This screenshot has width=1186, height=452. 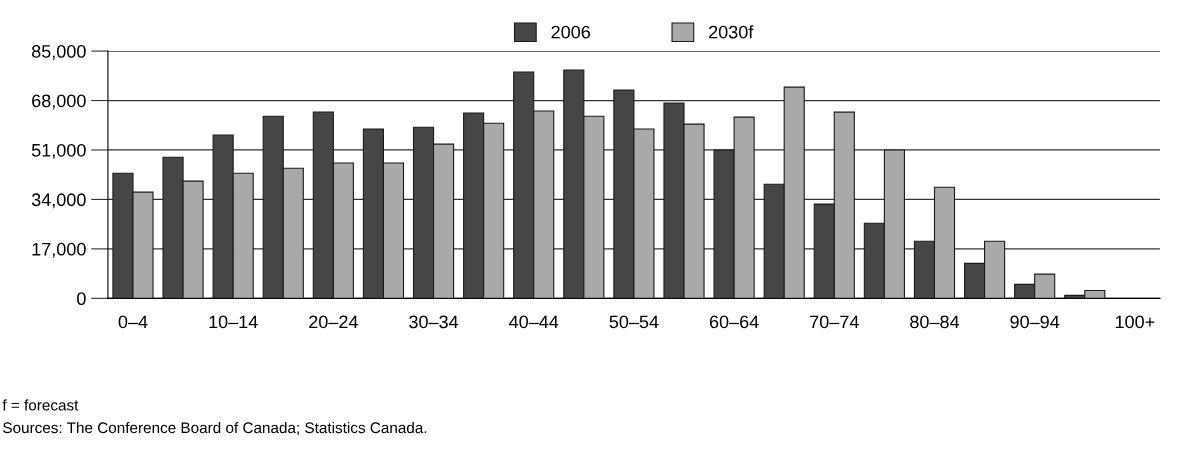 I want to click on y-tick-label: 0, so click(x=81, y=299).